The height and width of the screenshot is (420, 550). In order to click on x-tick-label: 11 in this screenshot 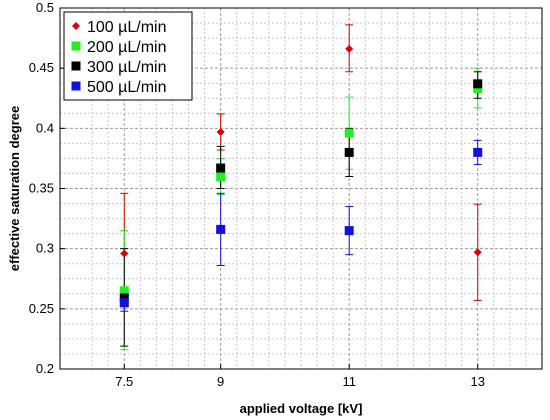, I will do `click(349, 381)`.